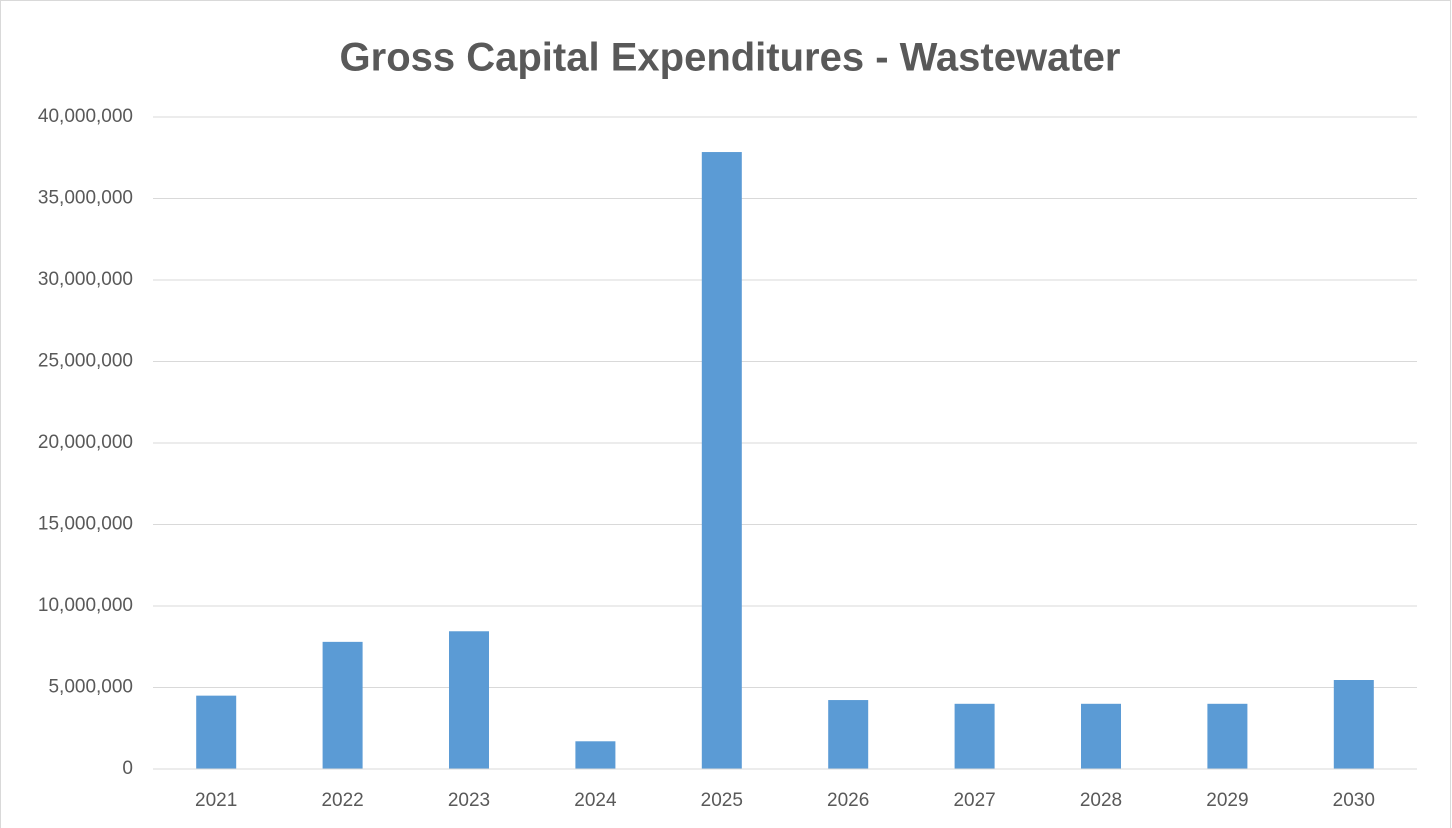 The height and width of the screenshot is (828, 1452). I want to click on y-tick-label: 25,000,000, so click(85, 361).